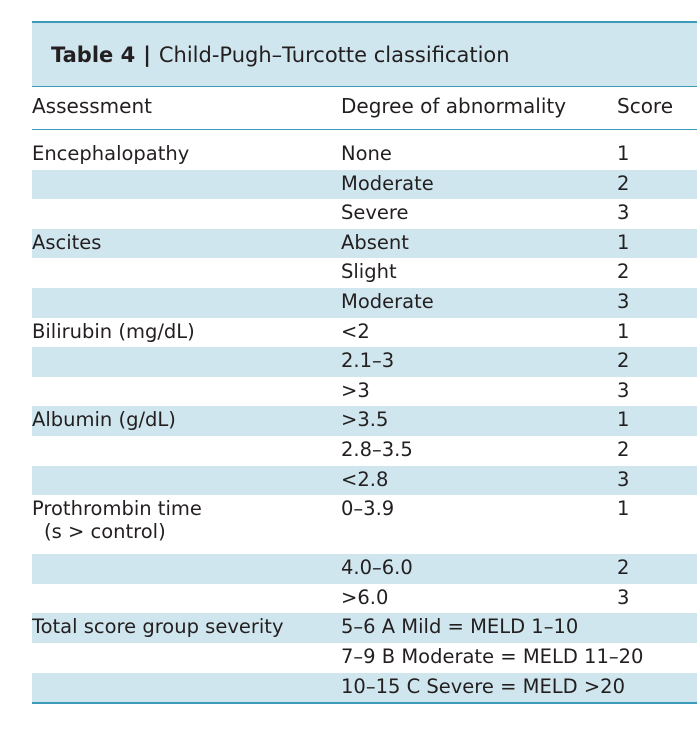  I want to click on table-row: Slight 2, so click(364, 273).